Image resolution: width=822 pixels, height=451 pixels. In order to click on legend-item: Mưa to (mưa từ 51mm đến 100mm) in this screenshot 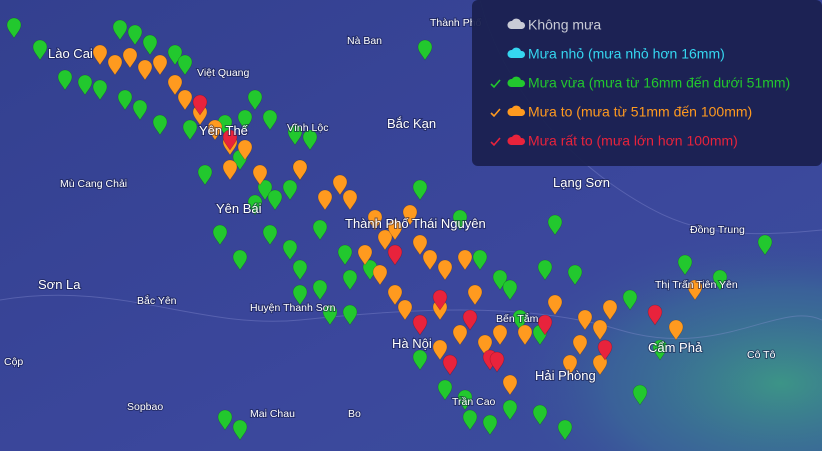, I will do `click(621, 112)`.